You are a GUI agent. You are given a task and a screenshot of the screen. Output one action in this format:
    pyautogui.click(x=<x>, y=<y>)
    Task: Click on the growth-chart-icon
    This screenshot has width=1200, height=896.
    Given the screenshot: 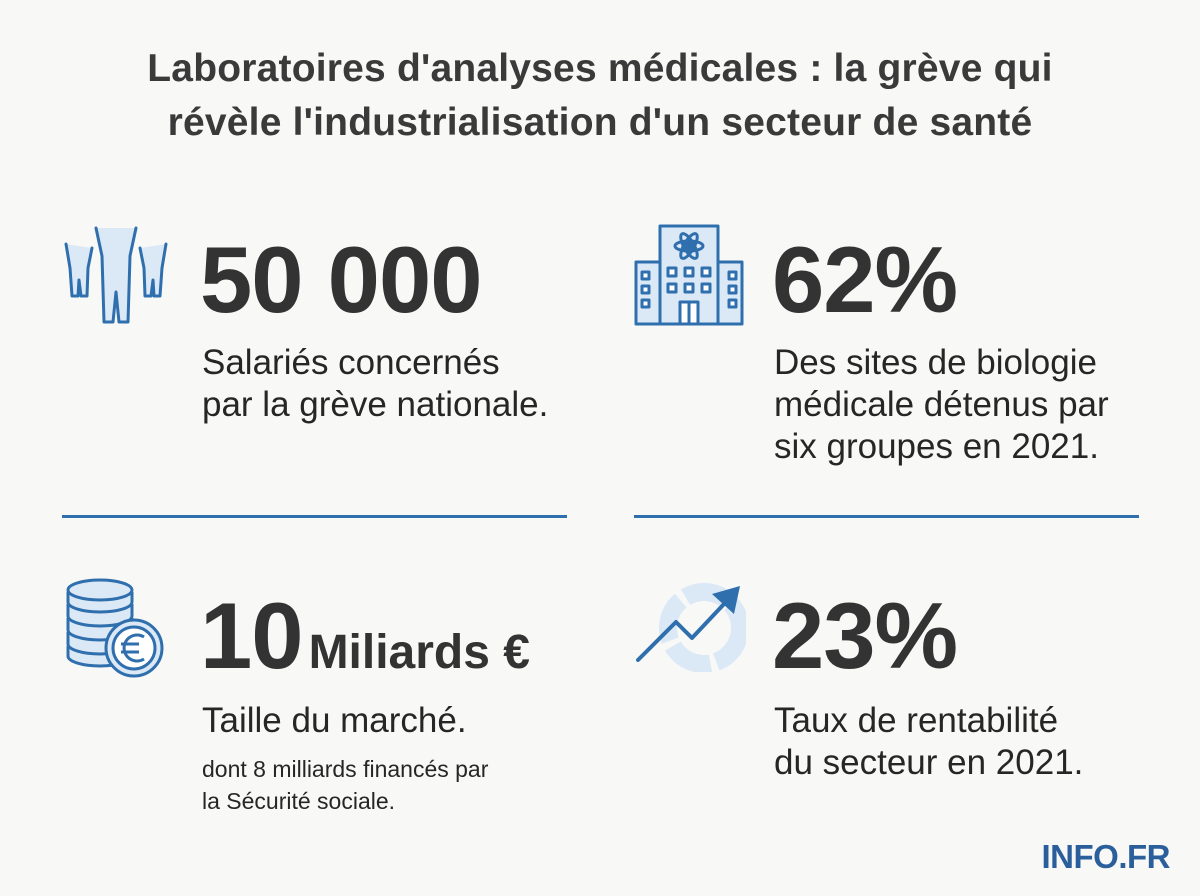 What is the action you would take?
    pyautogui.click(x=691, y=627)
    